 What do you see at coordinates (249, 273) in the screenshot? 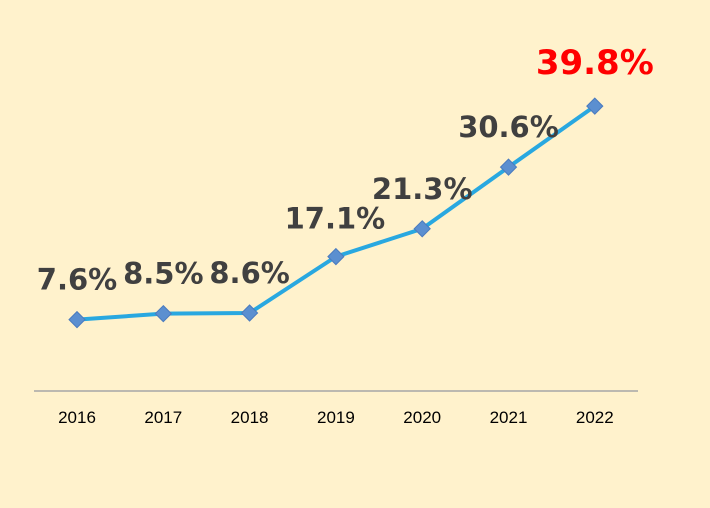
I see `data-label: 8.6%` at bounding box center [249, 273].